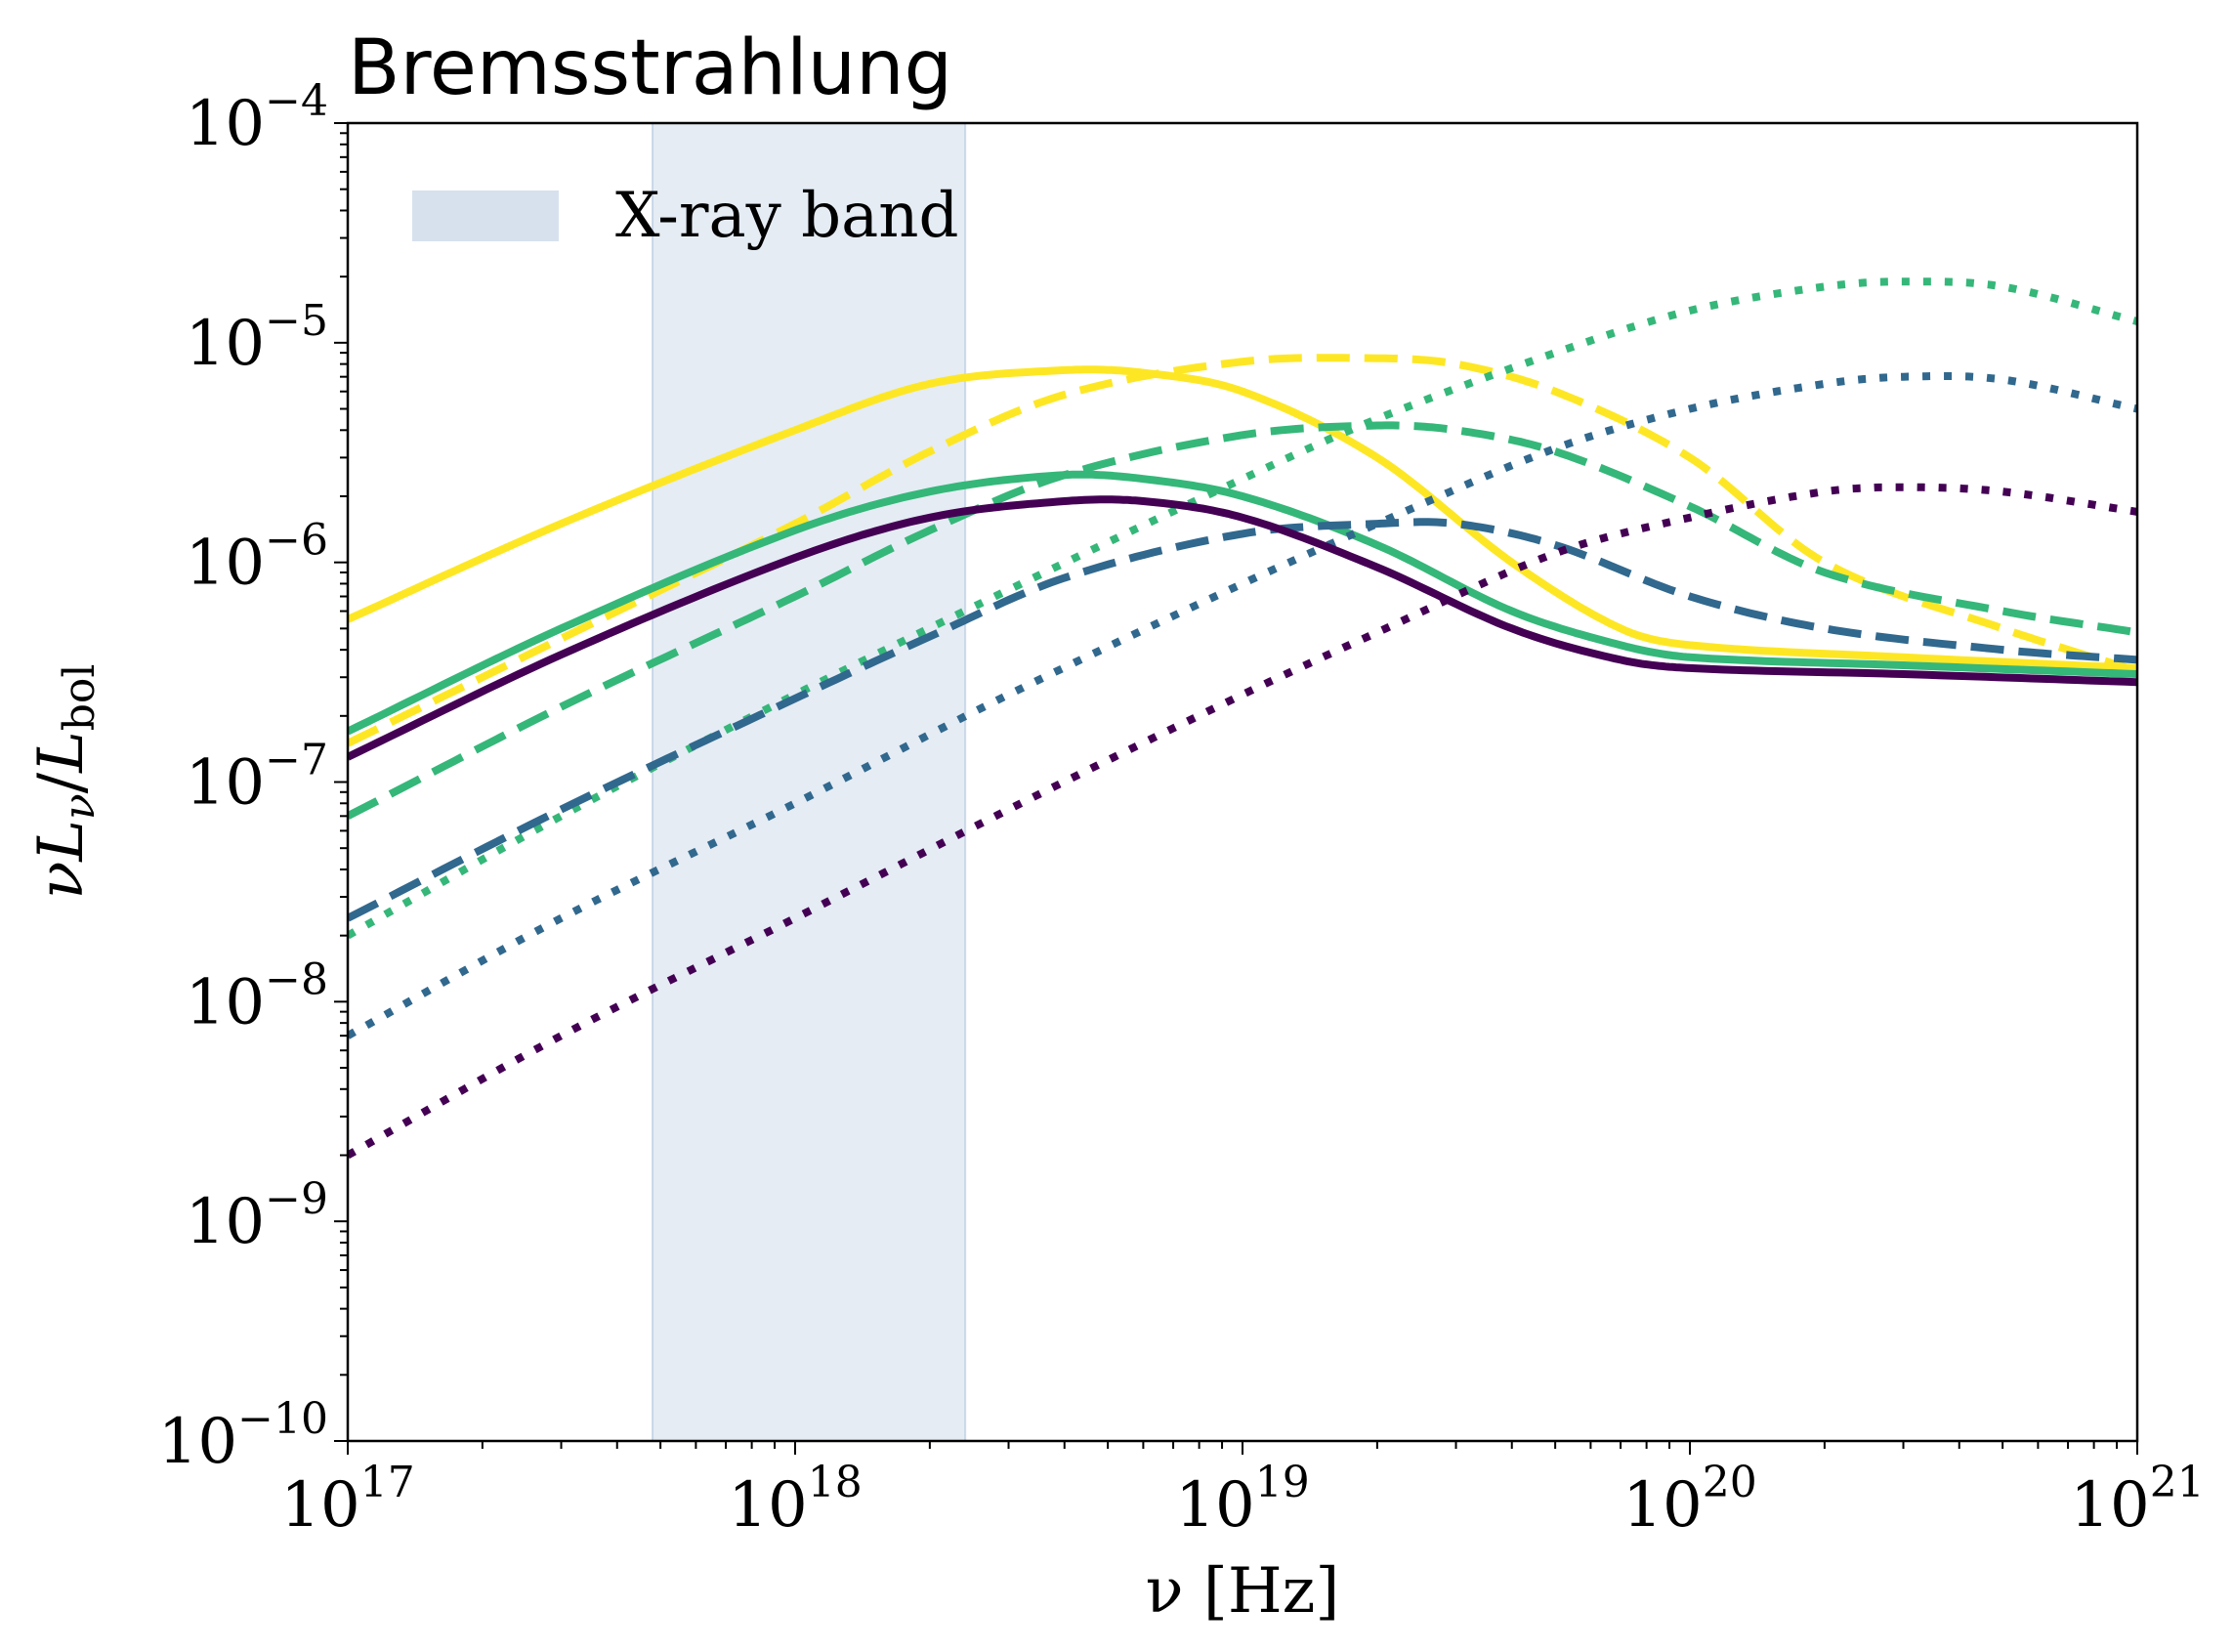  What do you see at coordinates (2137, 1500) in the screenshot?
I see `x-tick-label: 1021` at bounding box center [2137, 1500].